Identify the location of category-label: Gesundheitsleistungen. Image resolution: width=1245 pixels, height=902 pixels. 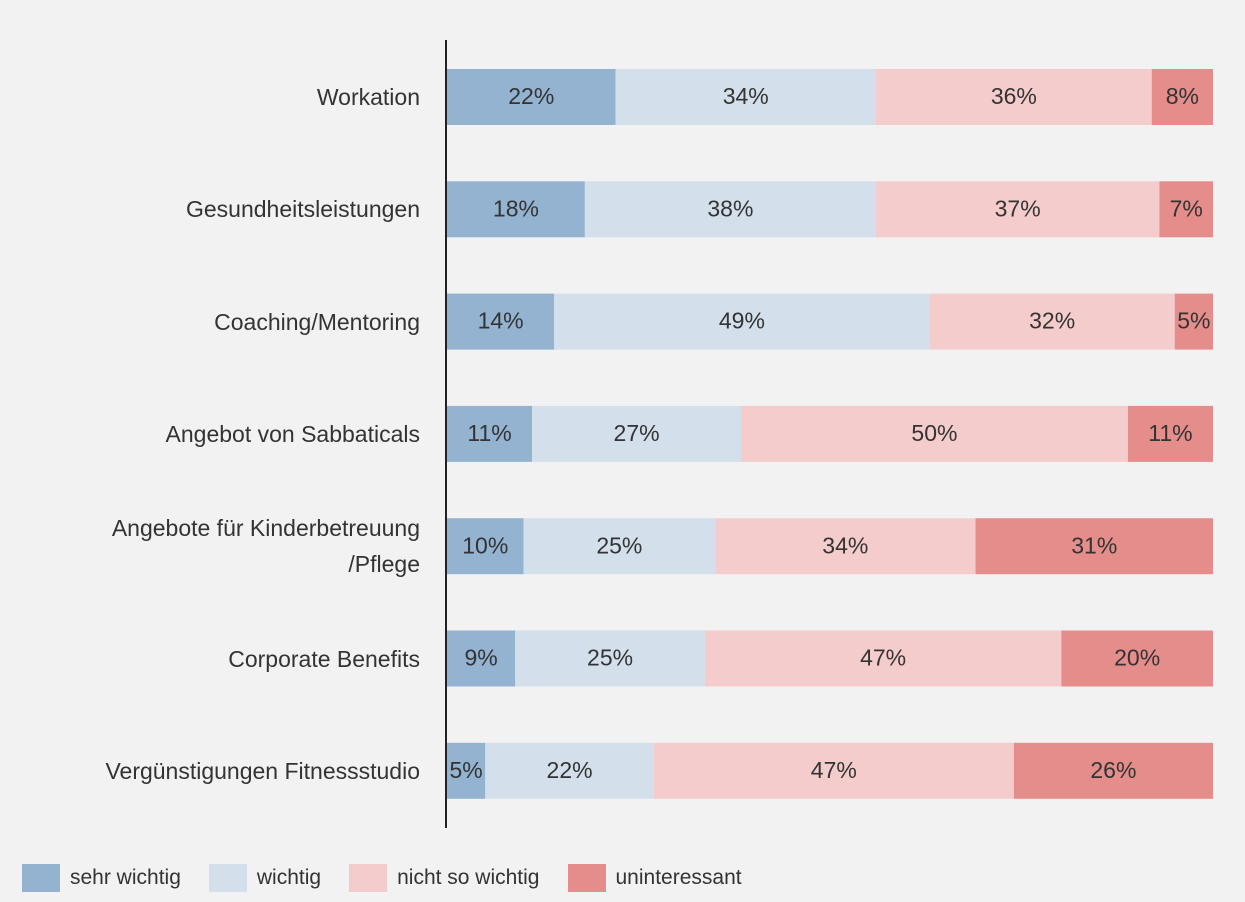
(303, 209).